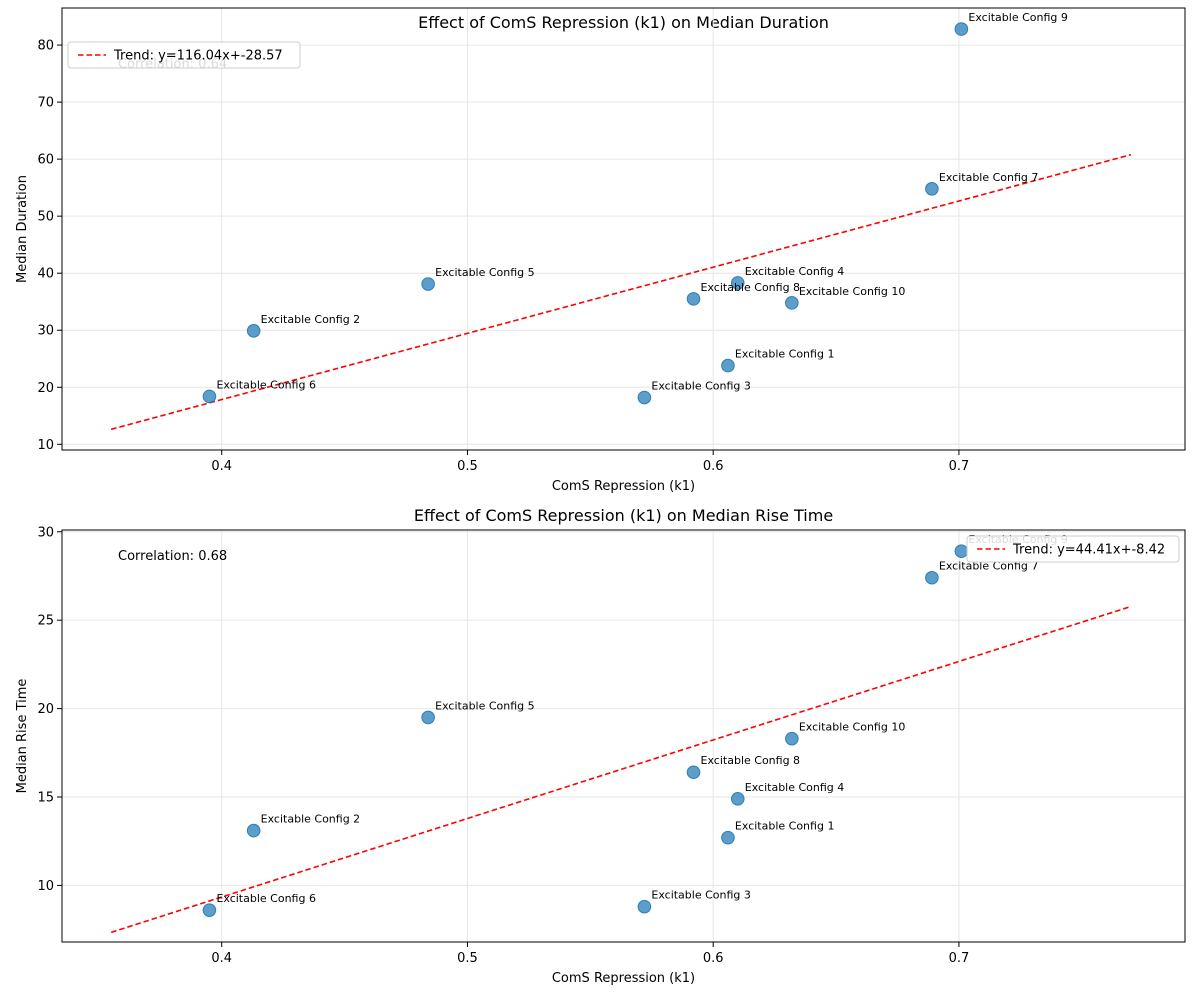 This screenshot has height=1000, width=1200. What do you see at coordinates (45, 103) in the screenshot?
I see `y-tick-label: 70` at bounding box center [45, 103].